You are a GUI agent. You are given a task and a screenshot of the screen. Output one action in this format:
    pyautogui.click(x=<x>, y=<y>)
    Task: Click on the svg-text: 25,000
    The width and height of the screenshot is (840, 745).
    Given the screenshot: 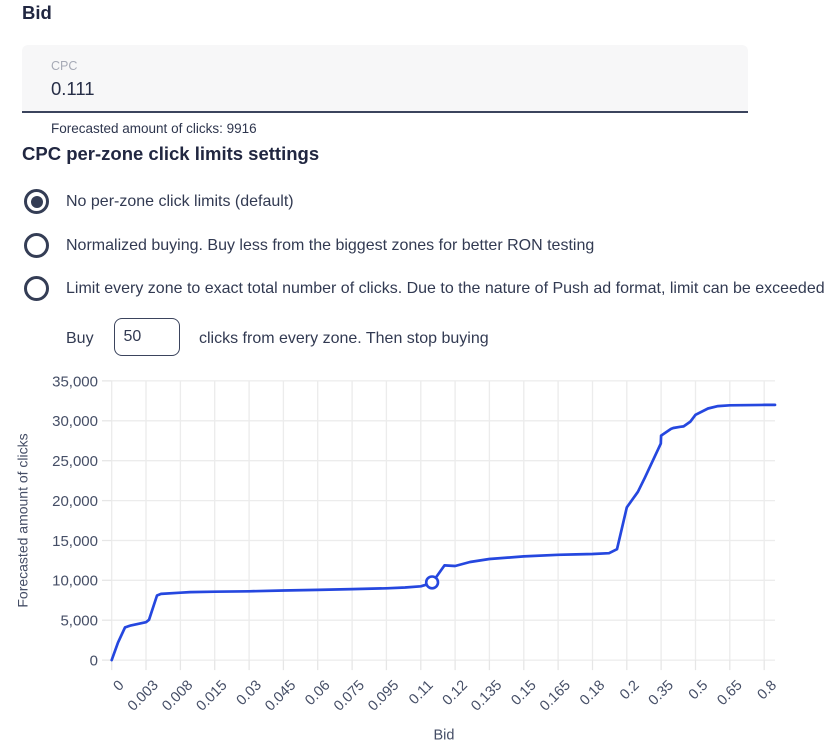 What is the action you would take?
    pyautogui.click(x=75, y=461)
    